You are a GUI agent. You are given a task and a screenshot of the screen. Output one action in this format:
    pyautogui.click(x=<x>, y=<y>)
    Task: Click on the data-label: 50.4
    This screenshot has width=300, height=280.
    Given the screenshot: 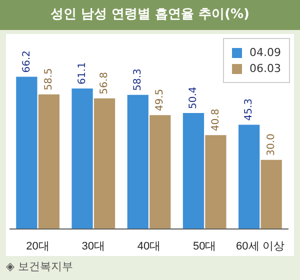 What is the action you would take?
    pyautogui.click(x=194, y=98)
    